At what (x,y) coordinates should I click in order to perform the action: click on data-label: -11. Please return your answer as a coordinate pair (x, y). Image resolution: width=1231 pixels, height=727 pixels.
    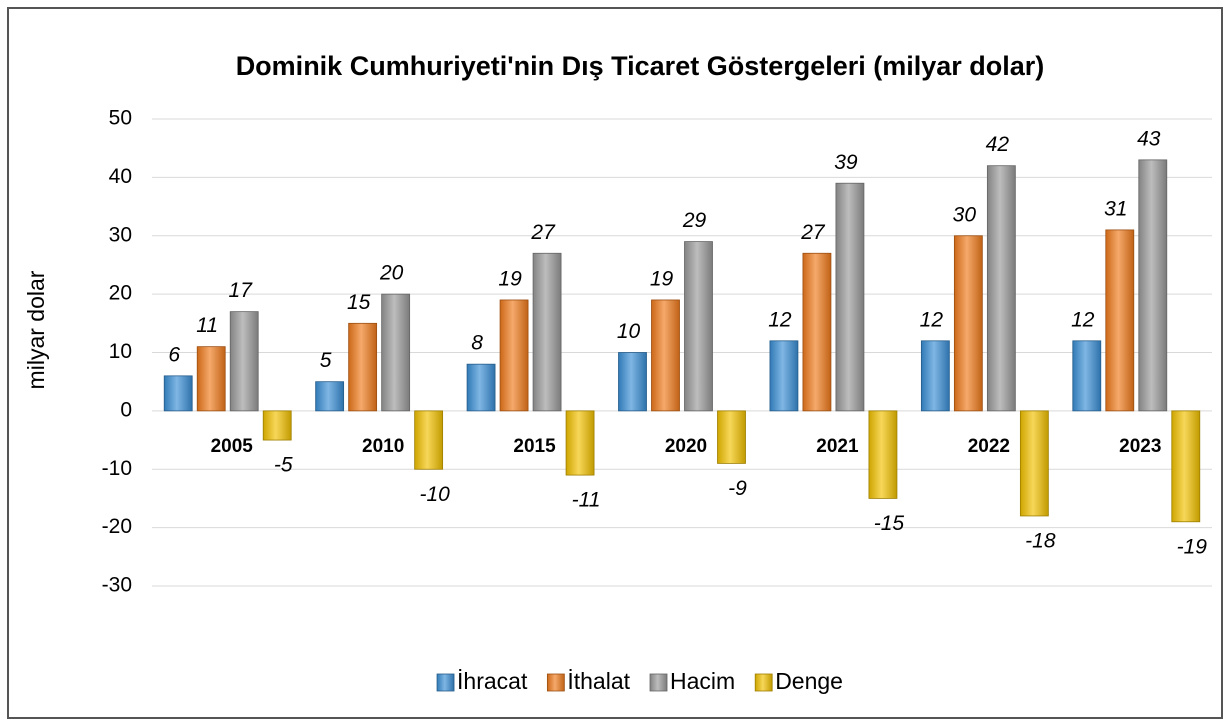
    Looking at the image, I should click on (586, 500).